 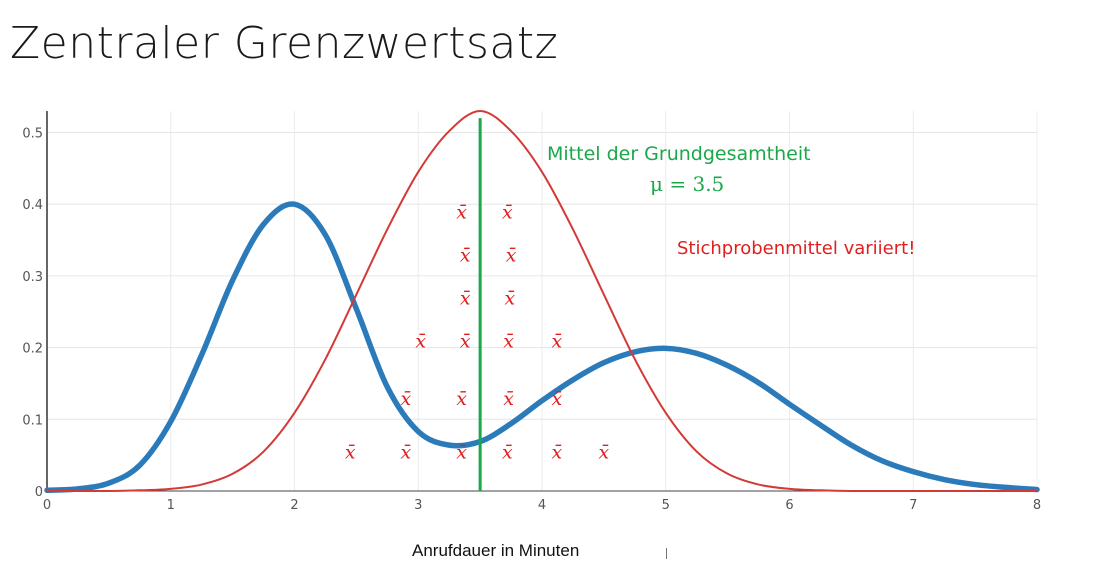 I want to click on y-tick-label: 0.2, so click(x=32, y=349).